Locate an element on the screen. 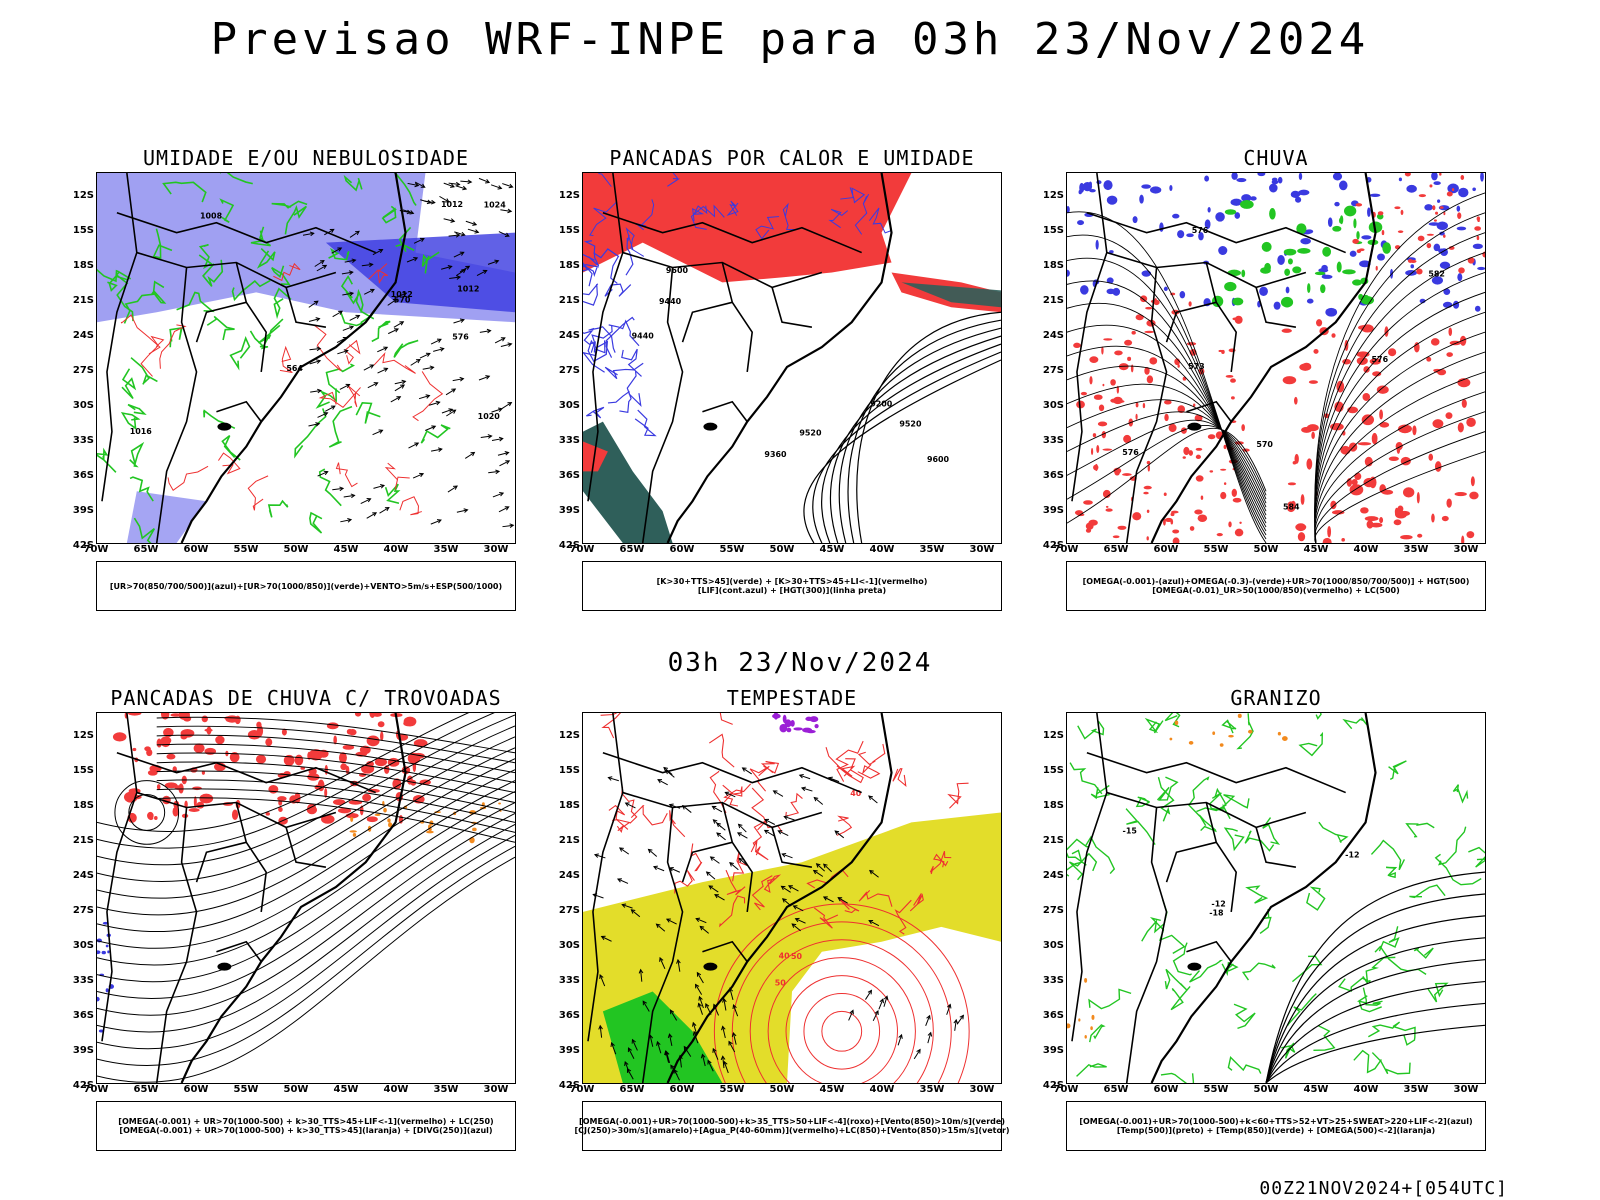 Image resolution: width=1600 pixels, height=1200 pixels. latitude-tick-label: 30S is located at coordinates (569, 945).